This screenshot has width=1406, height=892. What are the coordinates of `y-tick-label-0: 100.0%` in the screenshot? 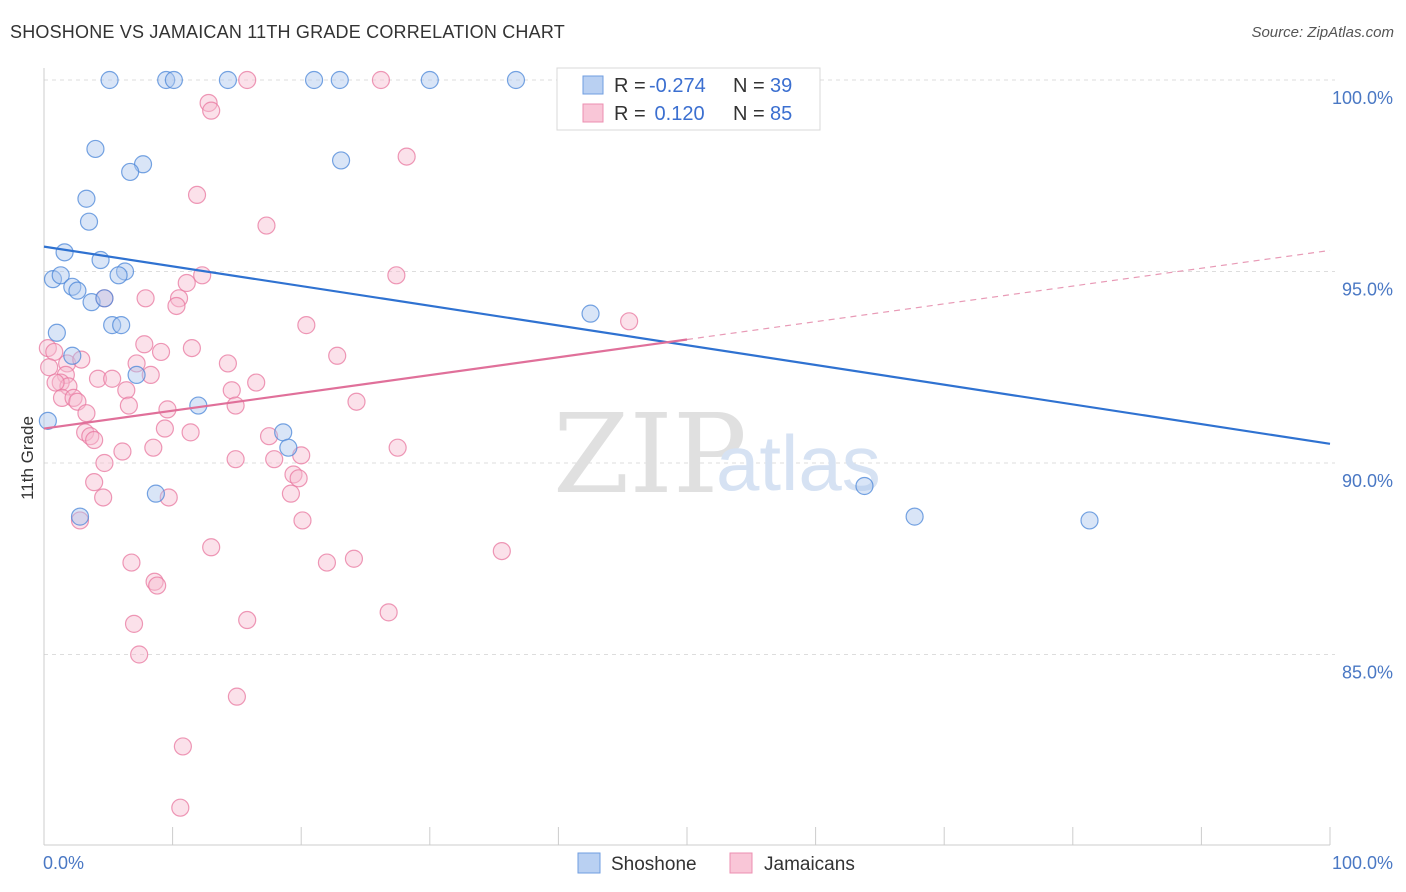 It's located at (1362, 98).